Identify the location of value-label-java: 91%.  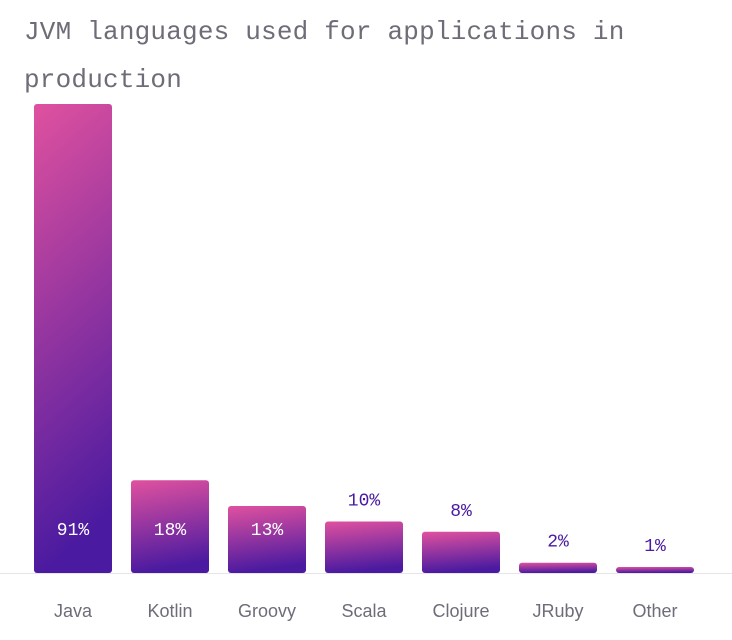
(73, 531).